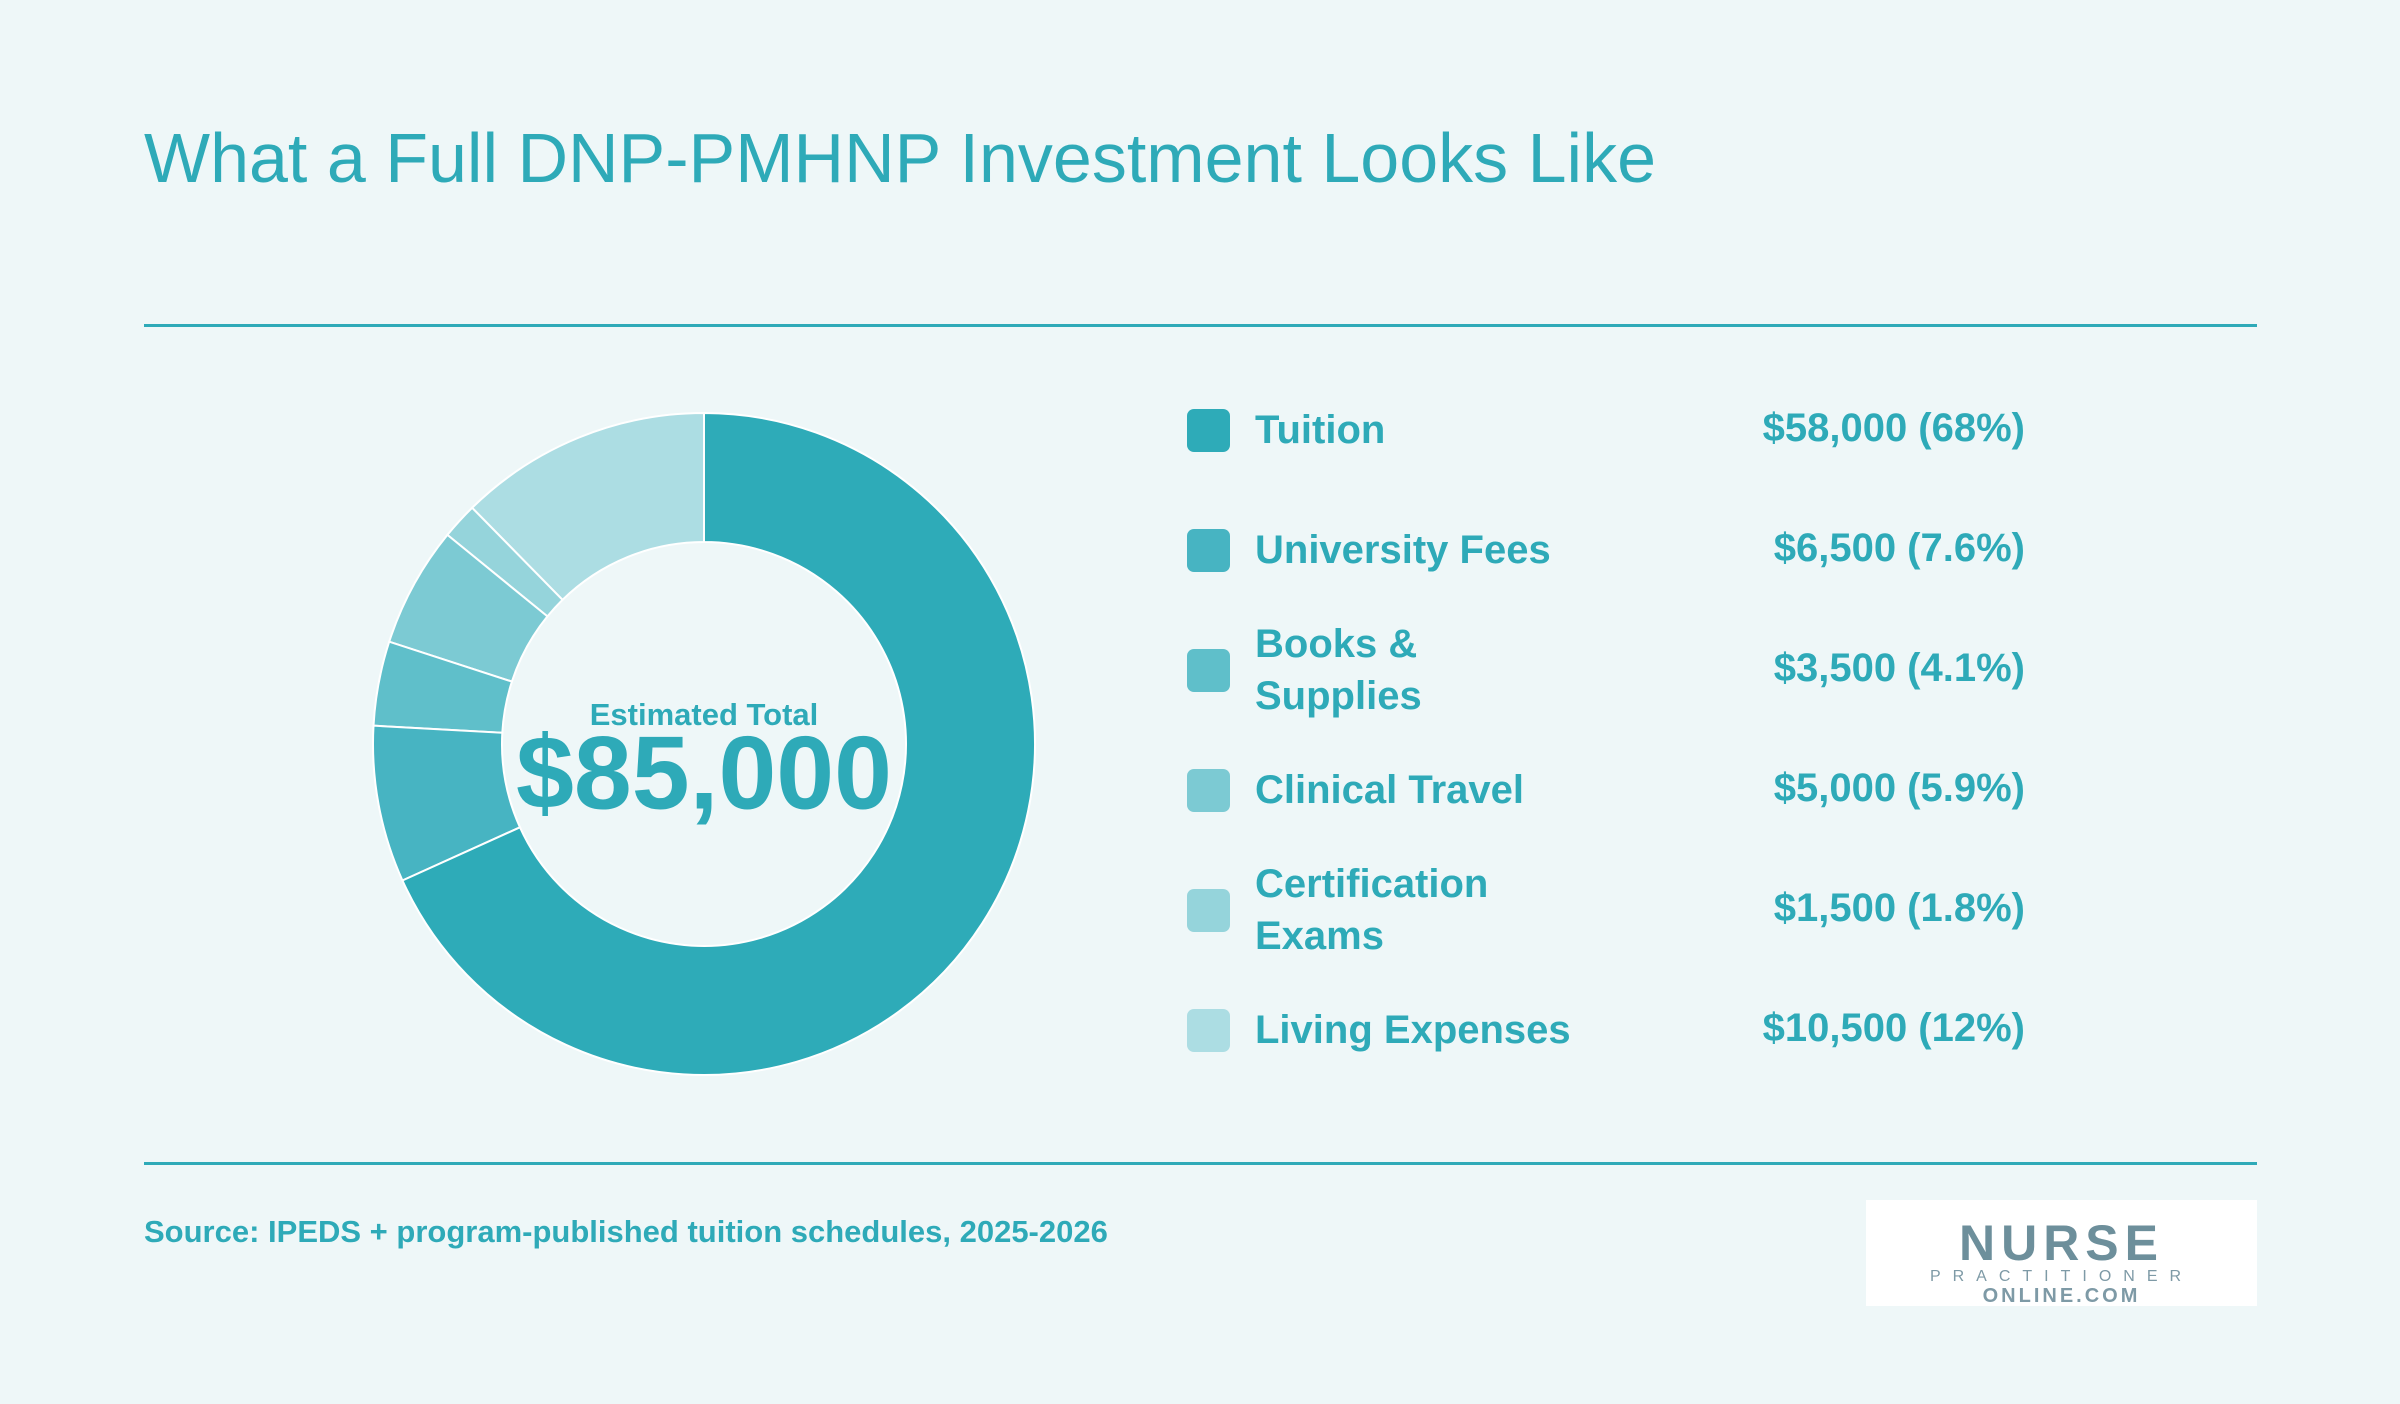 This screenshot has height=1404, width=2400. What do you see at coordinates (1899, 788) in the screenshot?
I see `value-label: $5,000 (5.9%)` at bounding box center [1899, 788].